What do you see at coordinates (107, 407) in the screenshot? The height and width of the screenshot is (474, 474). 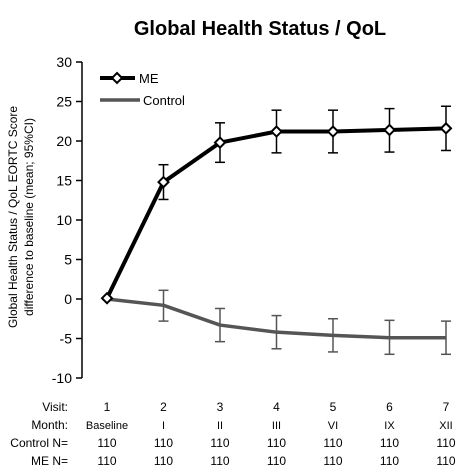 I see `cell-visit: 1` at bounding box center [107, 407].